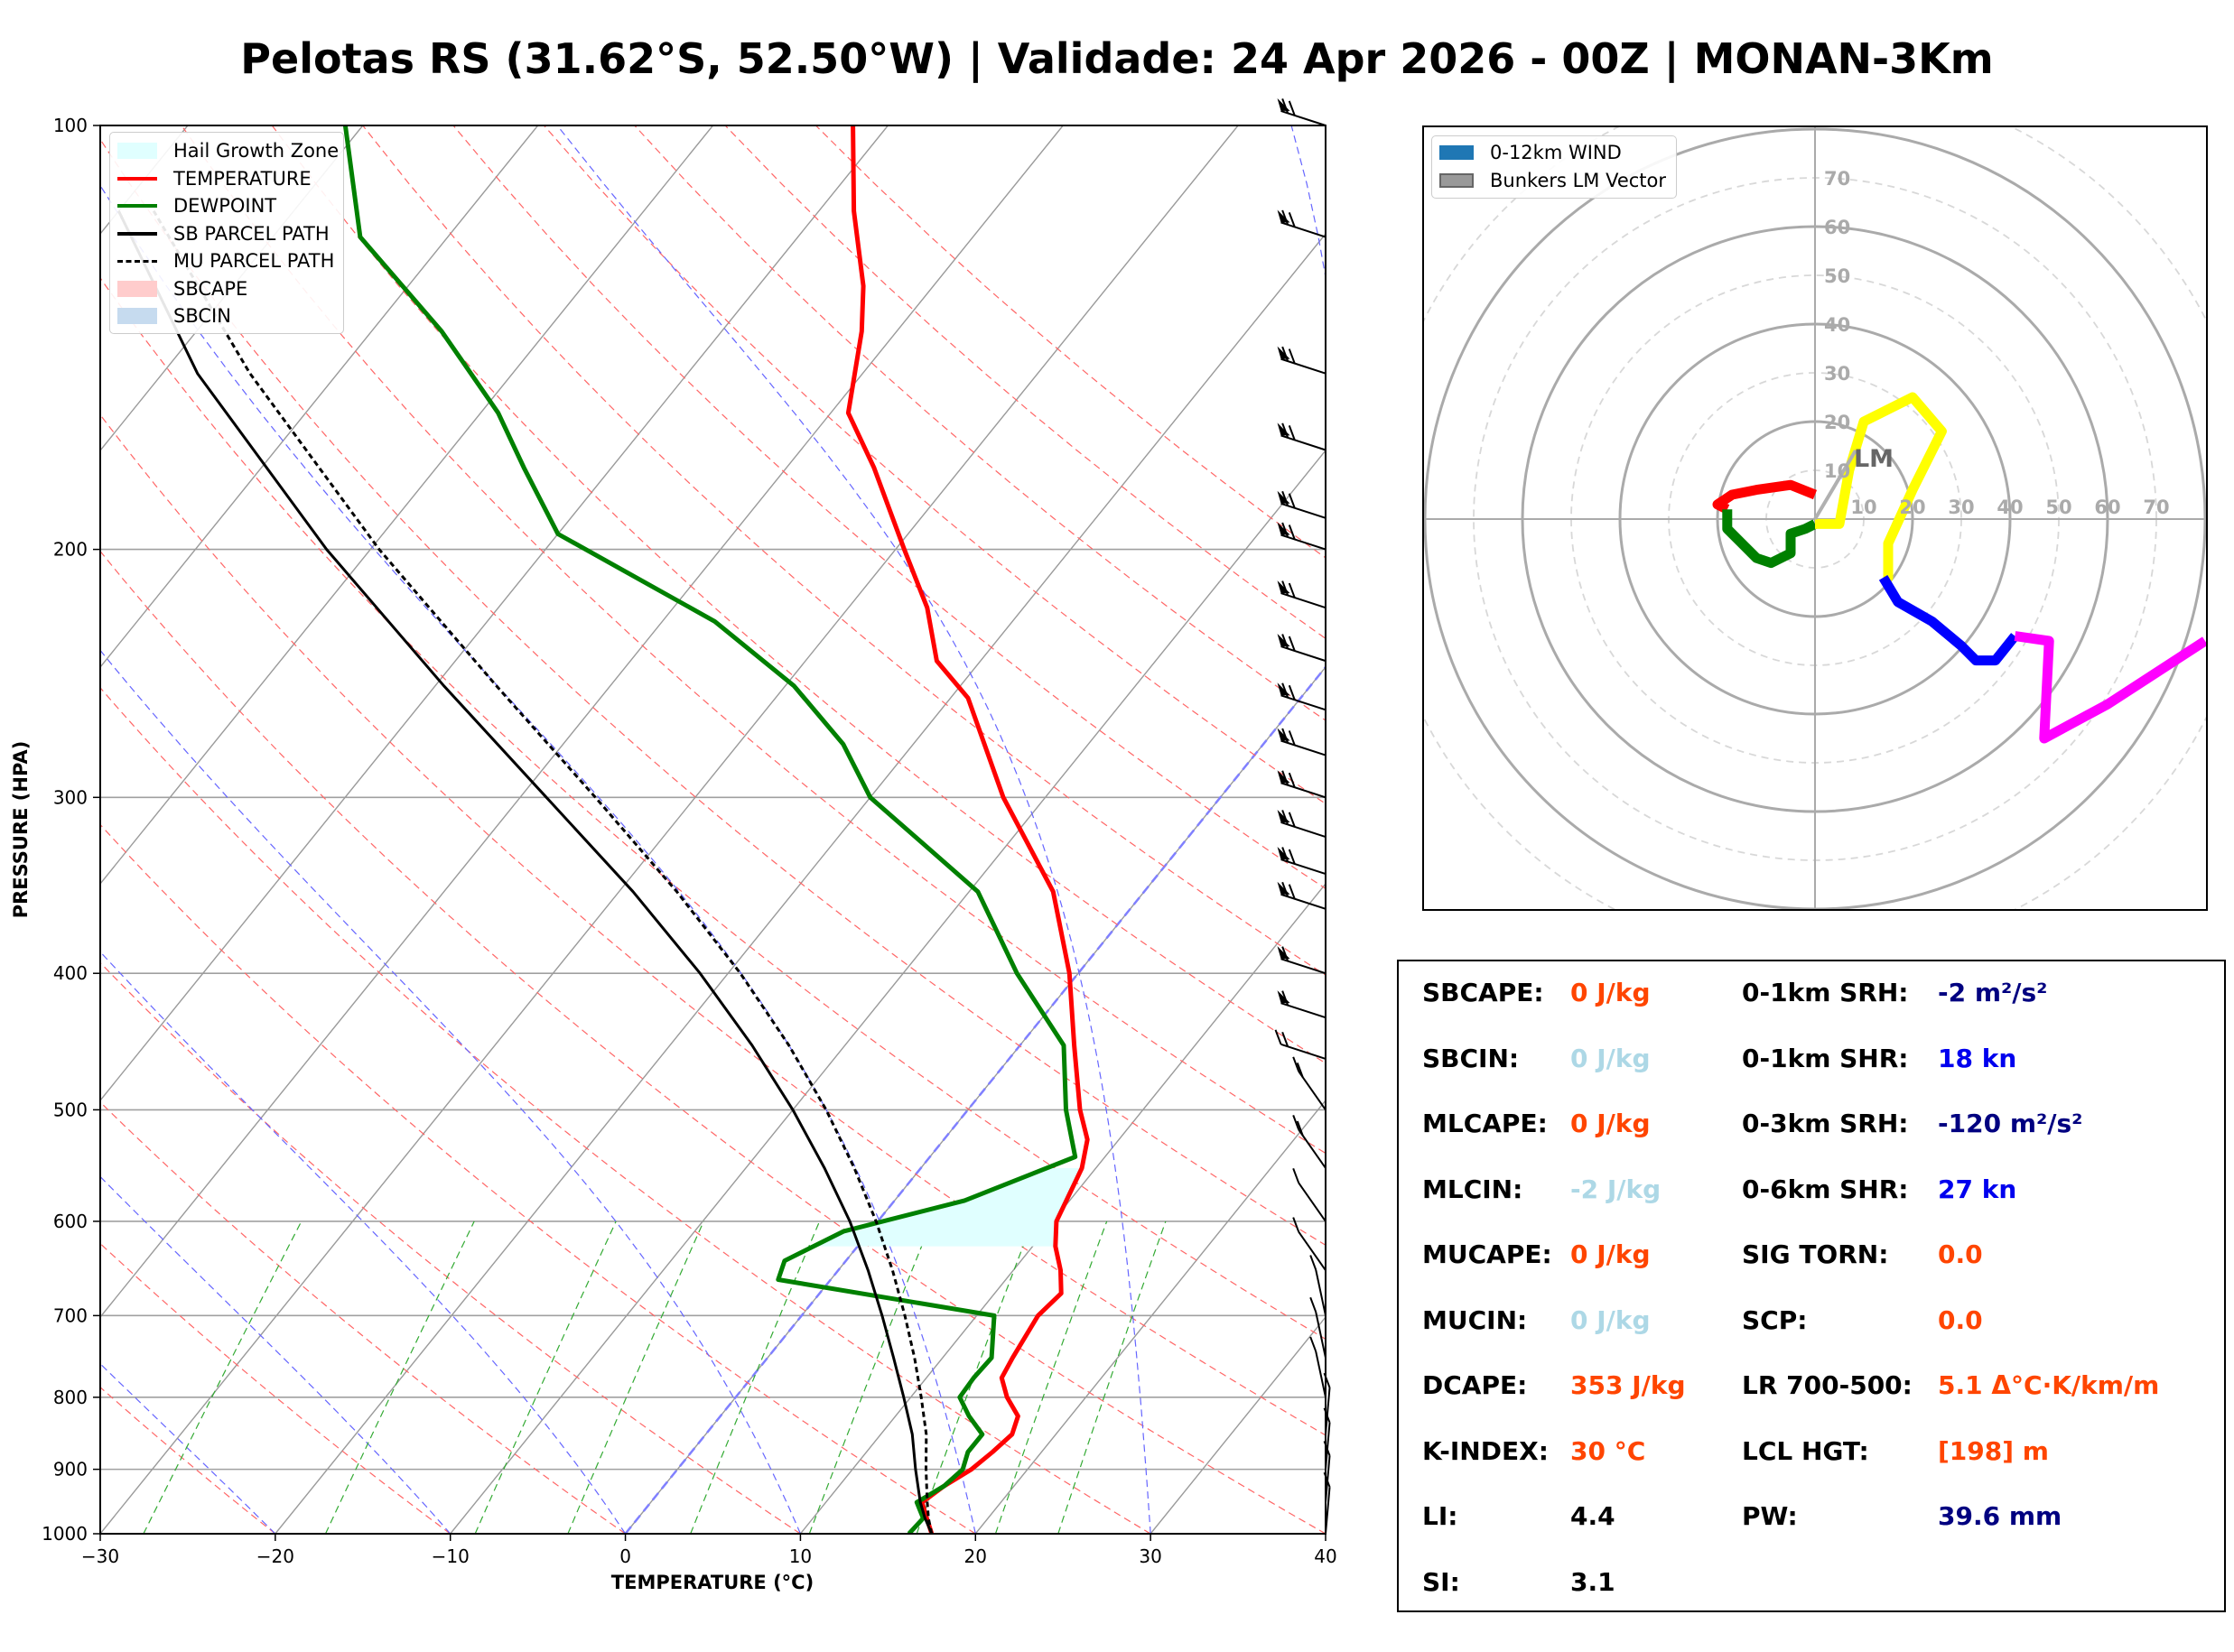 Image resolution: width=2234 pixels, height=1652 pixels. I want to click on ring-label-y: 10, so click(1837, 471).